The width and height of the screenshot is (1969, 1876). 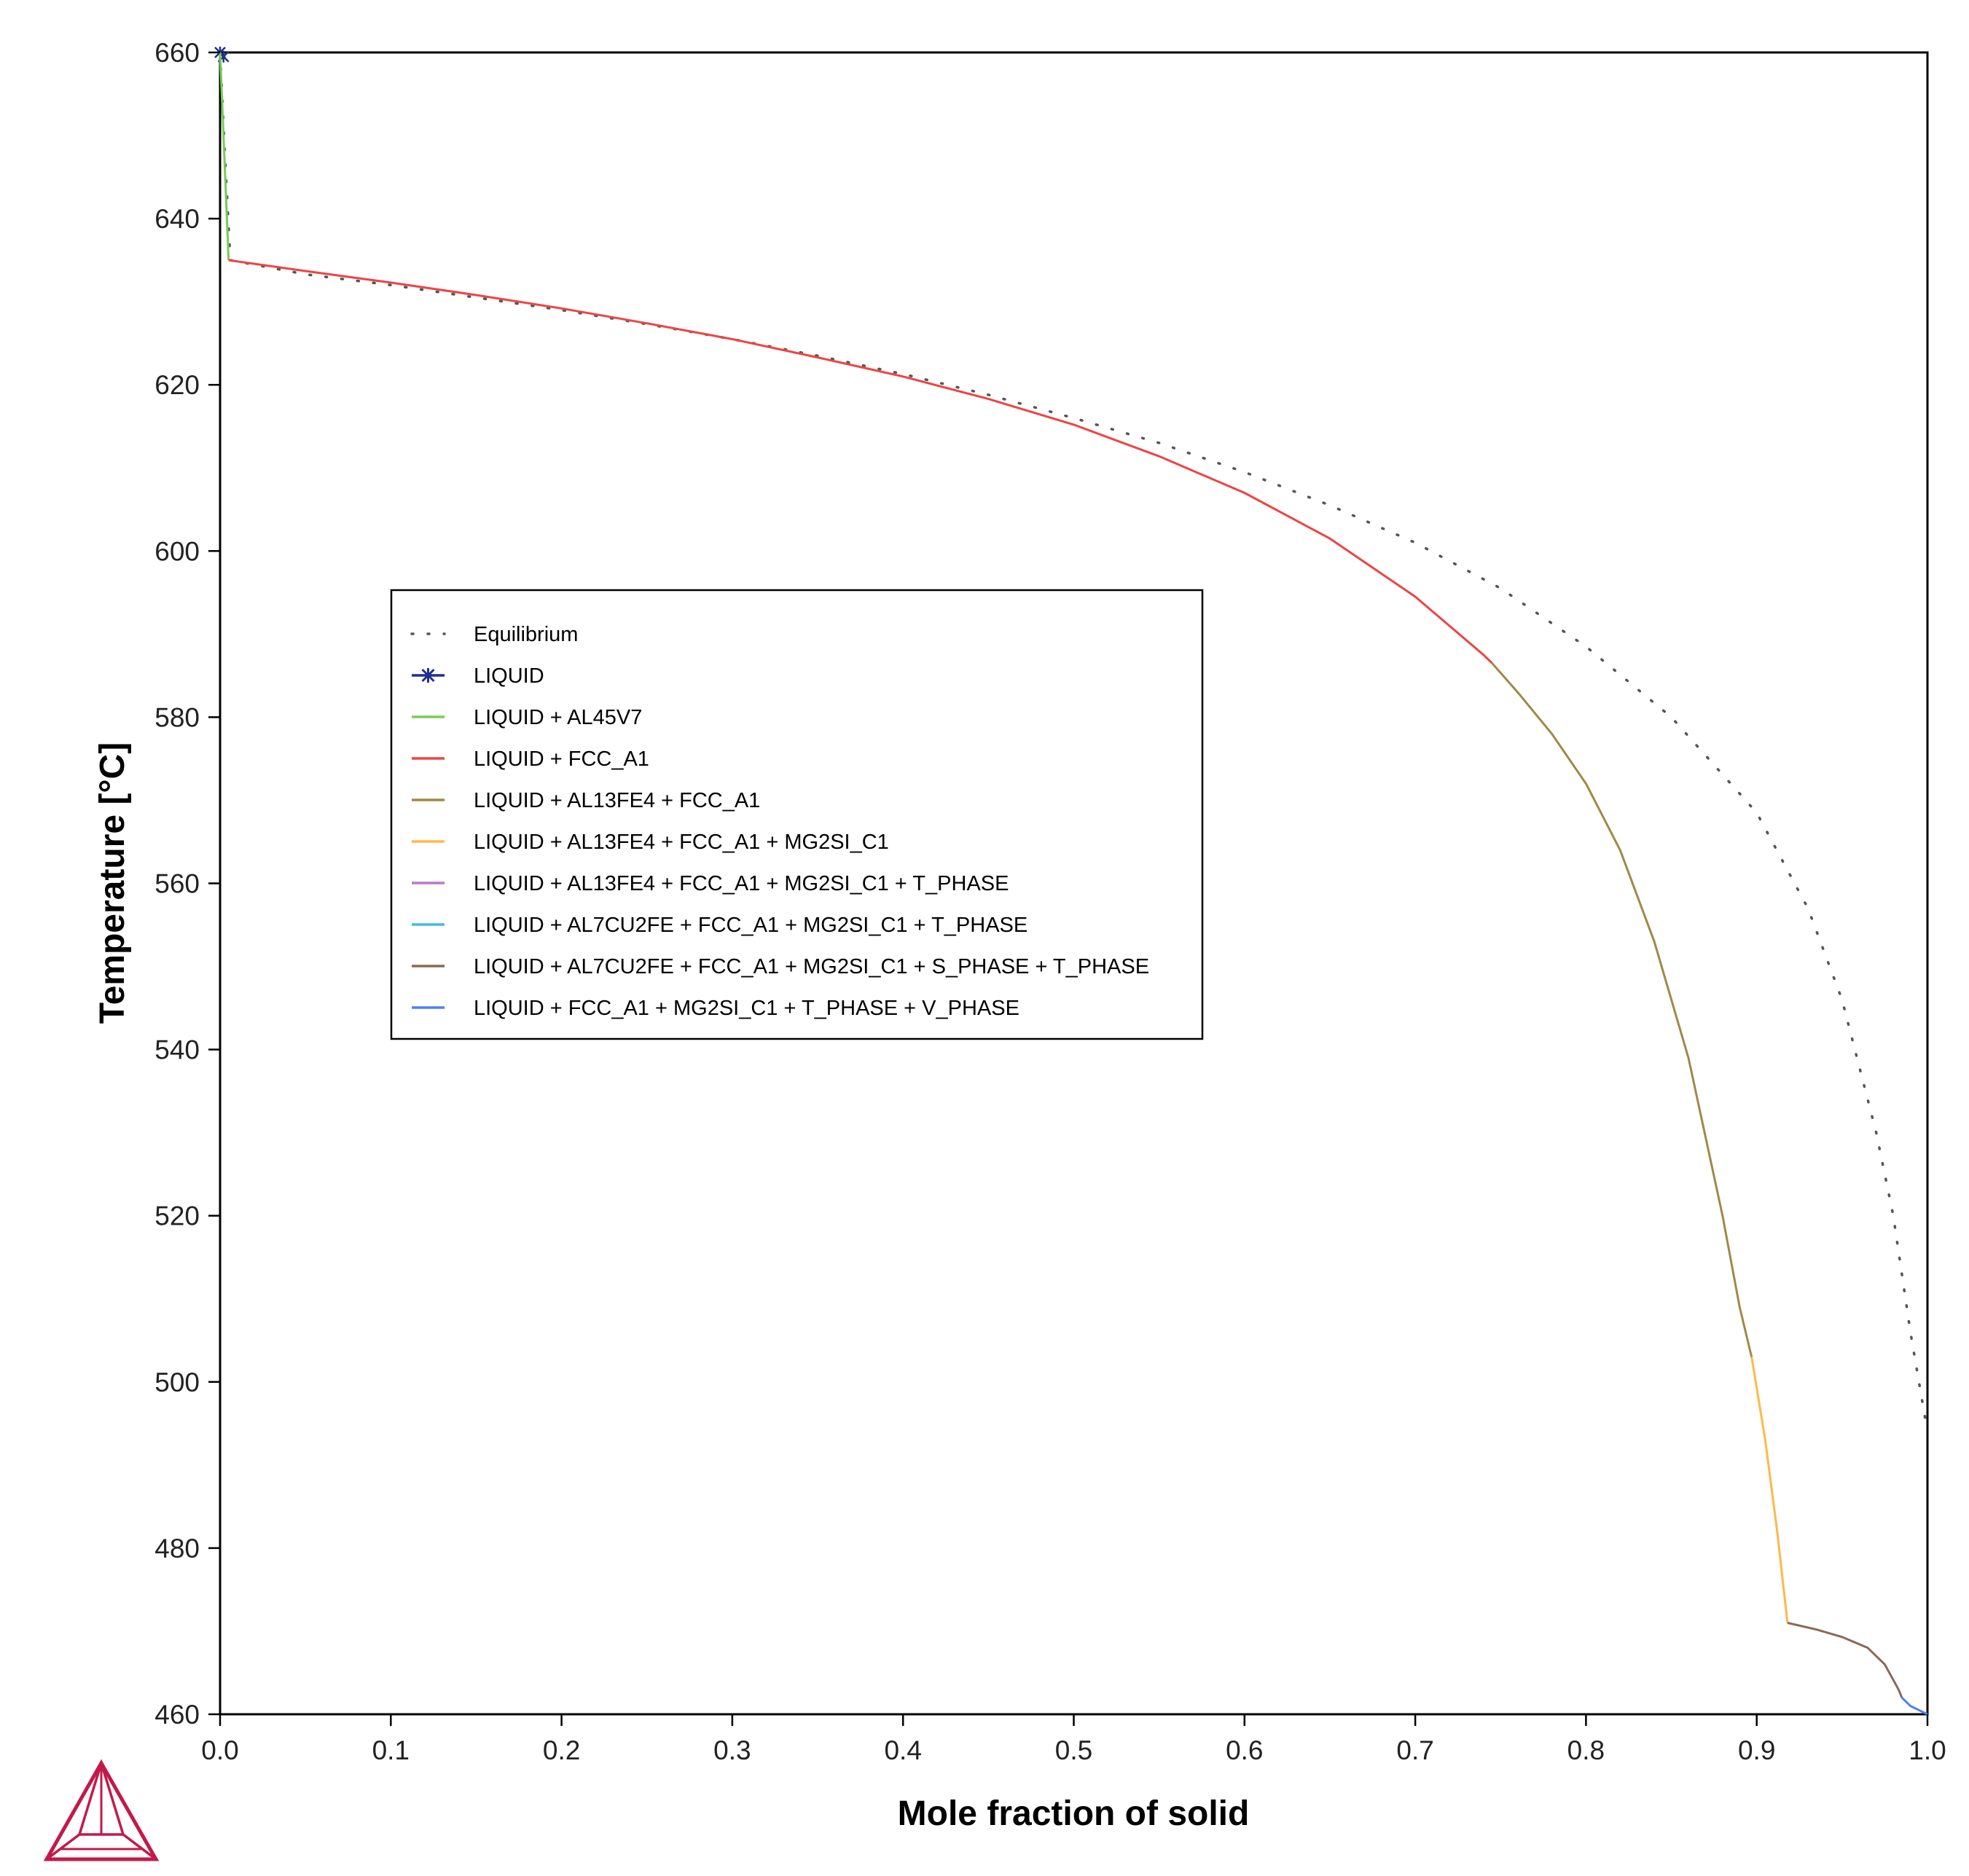 I want to click on legend-entry: LIQUID + AL13FE4 + FCC_A1 + MG2SI_C1, so click(x=650, y=842).